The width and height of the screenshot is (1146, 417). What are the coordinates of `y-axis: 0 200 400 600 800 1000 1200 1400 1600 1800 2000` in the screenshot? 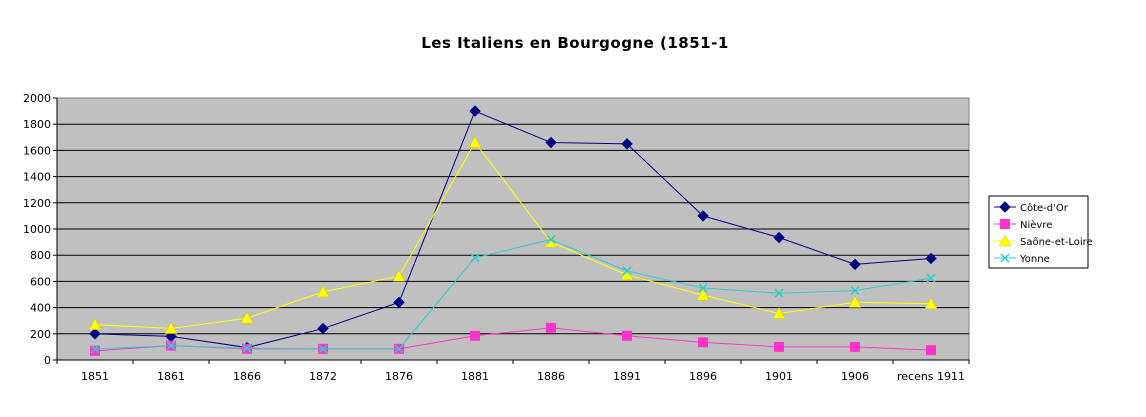 It's located at (40, 229).